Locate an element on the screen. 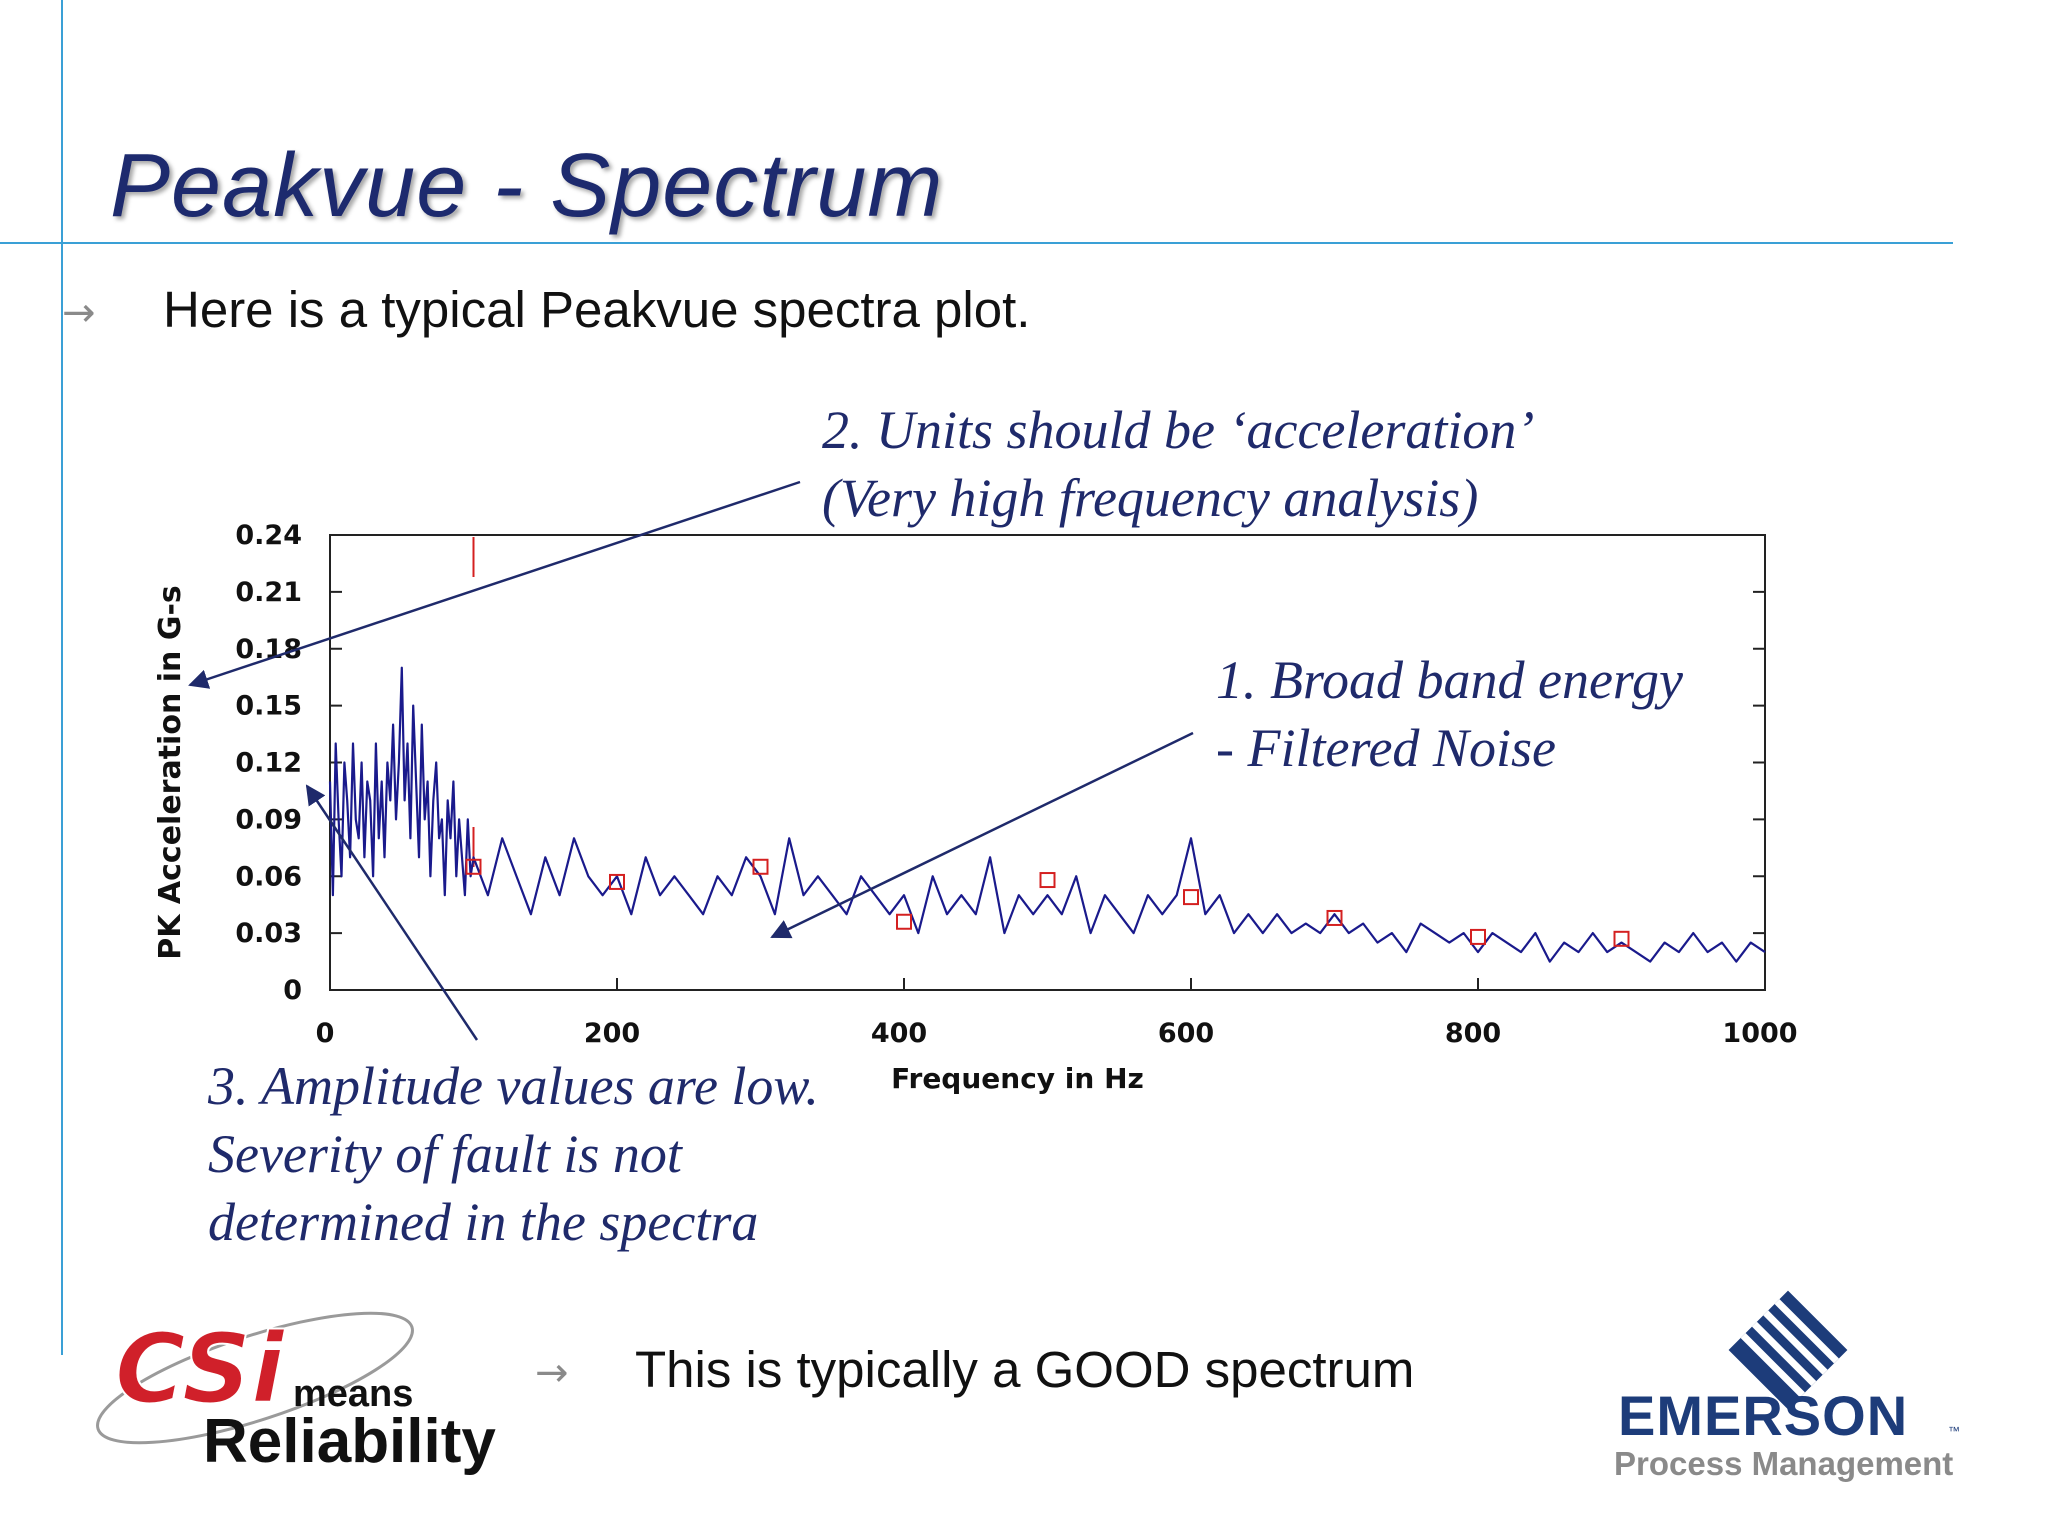 This screenshot has height=1536, width=2048. spectrum-series-line is located at coordinates (1047, 814).